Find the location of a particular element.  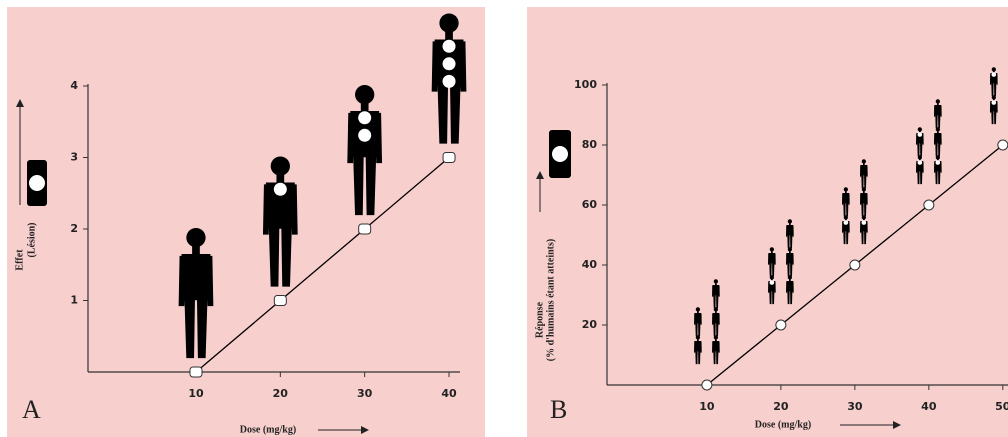

legend-icon-a is located at coordinates (37, 183).